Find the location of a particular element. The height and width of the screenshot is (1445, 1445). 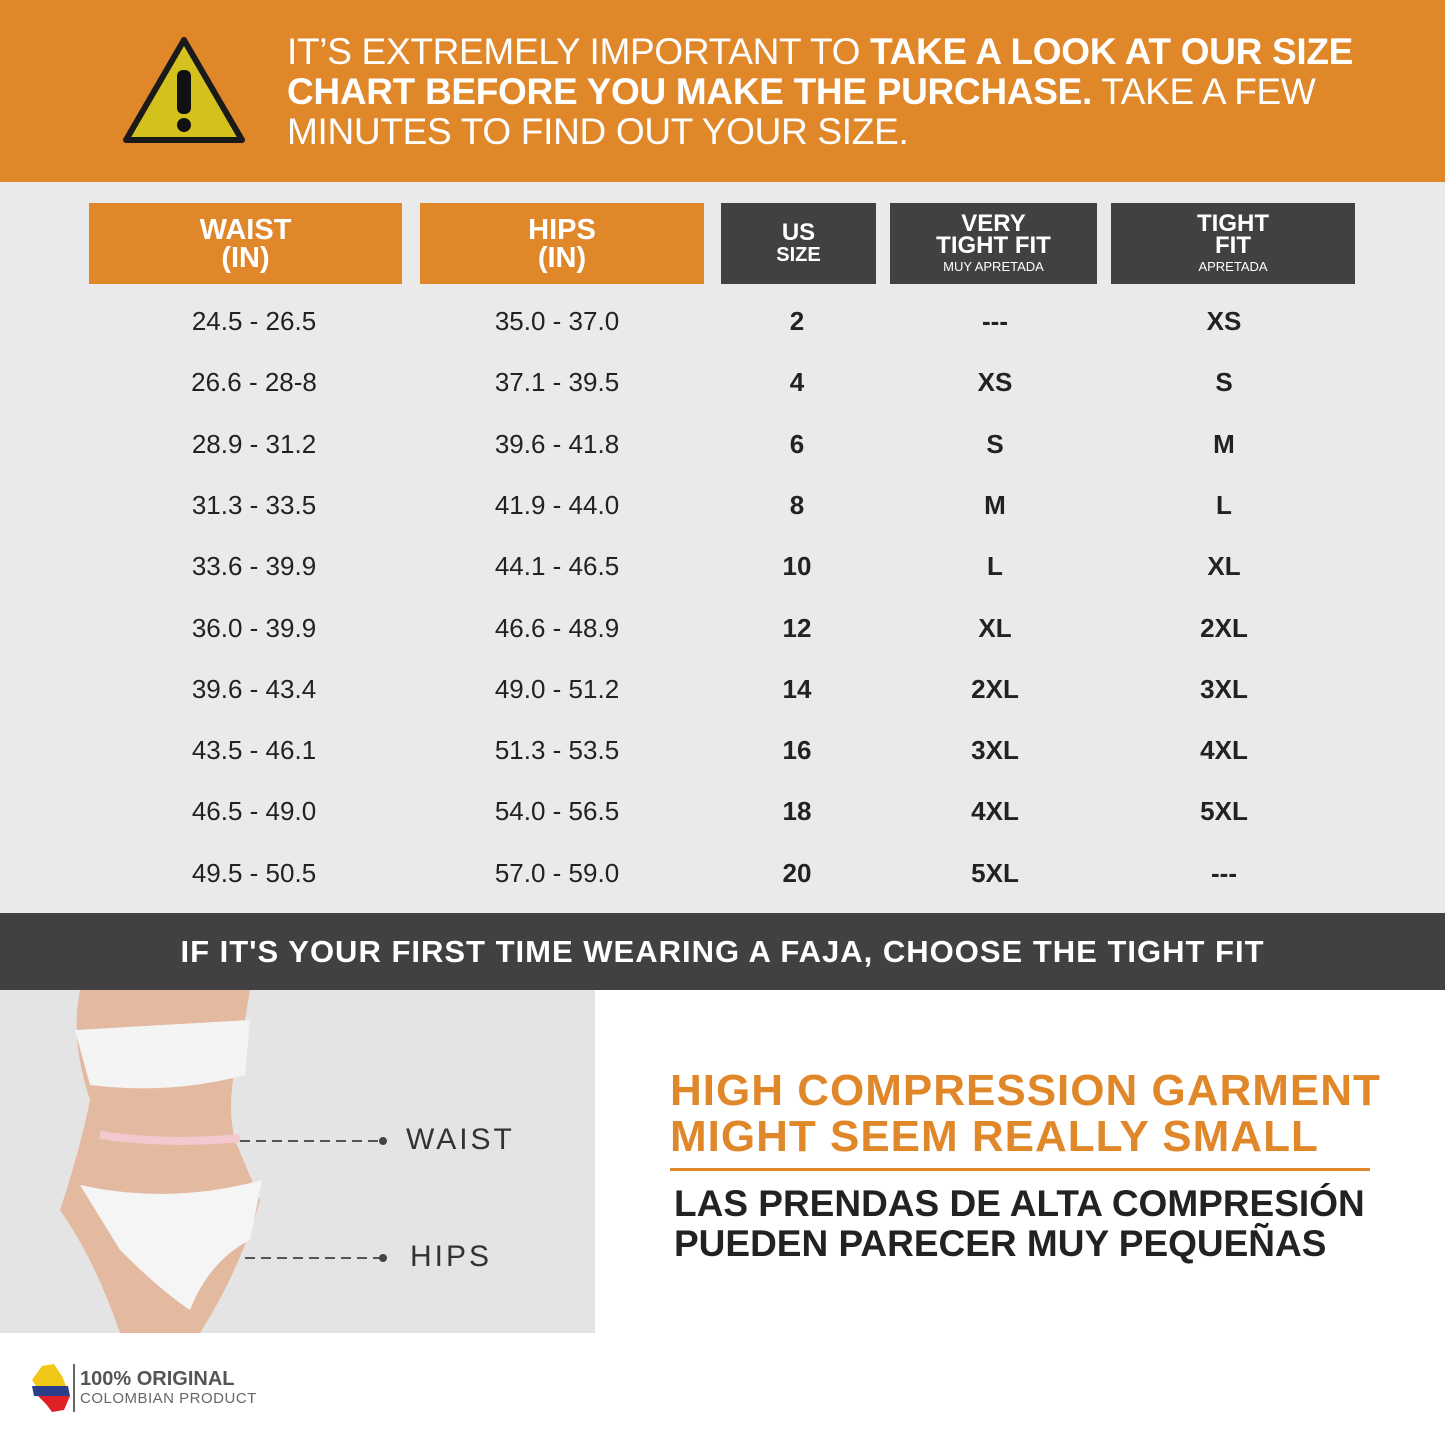

us-size-cell: 4 is located at coordinates (797, 382).